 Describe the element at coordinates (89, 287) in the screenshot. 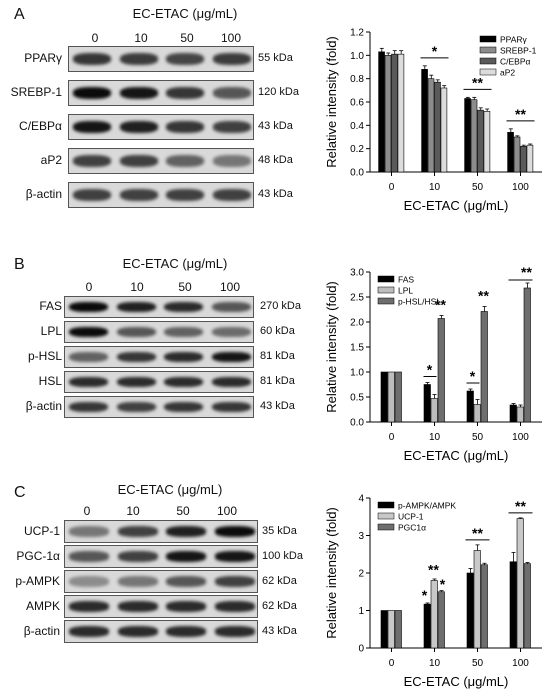

I see `conc-label: 0` at that location.